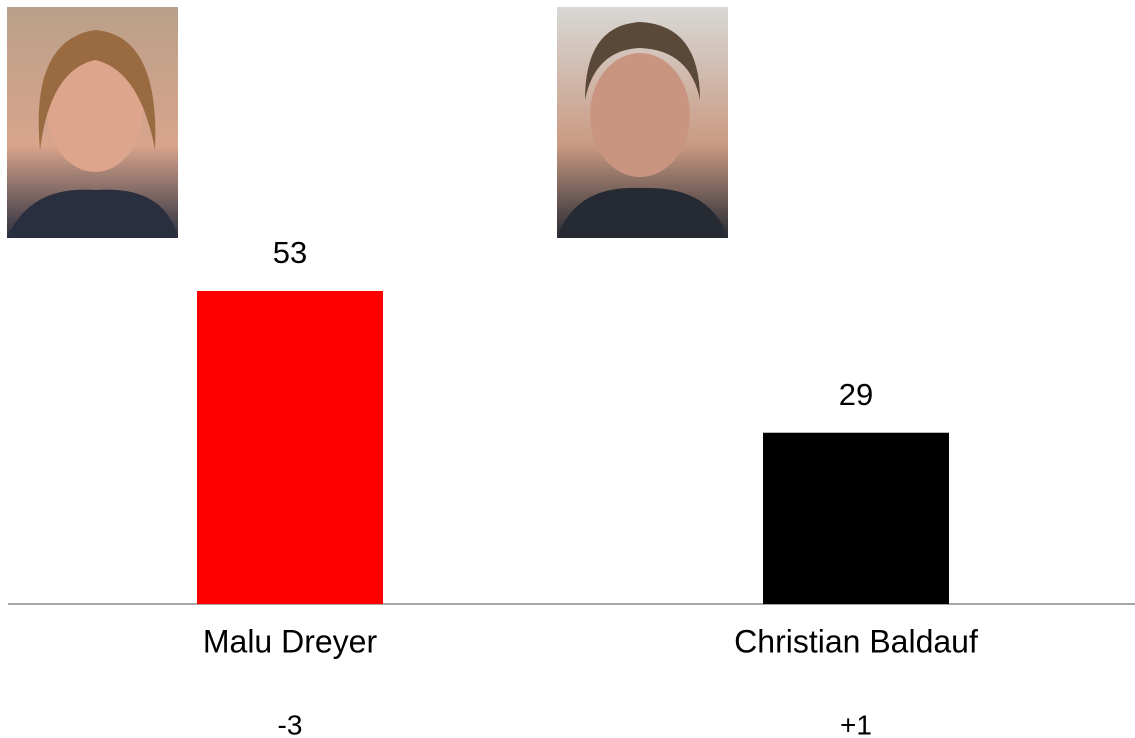 This screenshot has width=1135, height=738. What do you see at coordinates (856, 394) in the screenshot?
I see `value-label: 29` at bounding box center [856, 394].